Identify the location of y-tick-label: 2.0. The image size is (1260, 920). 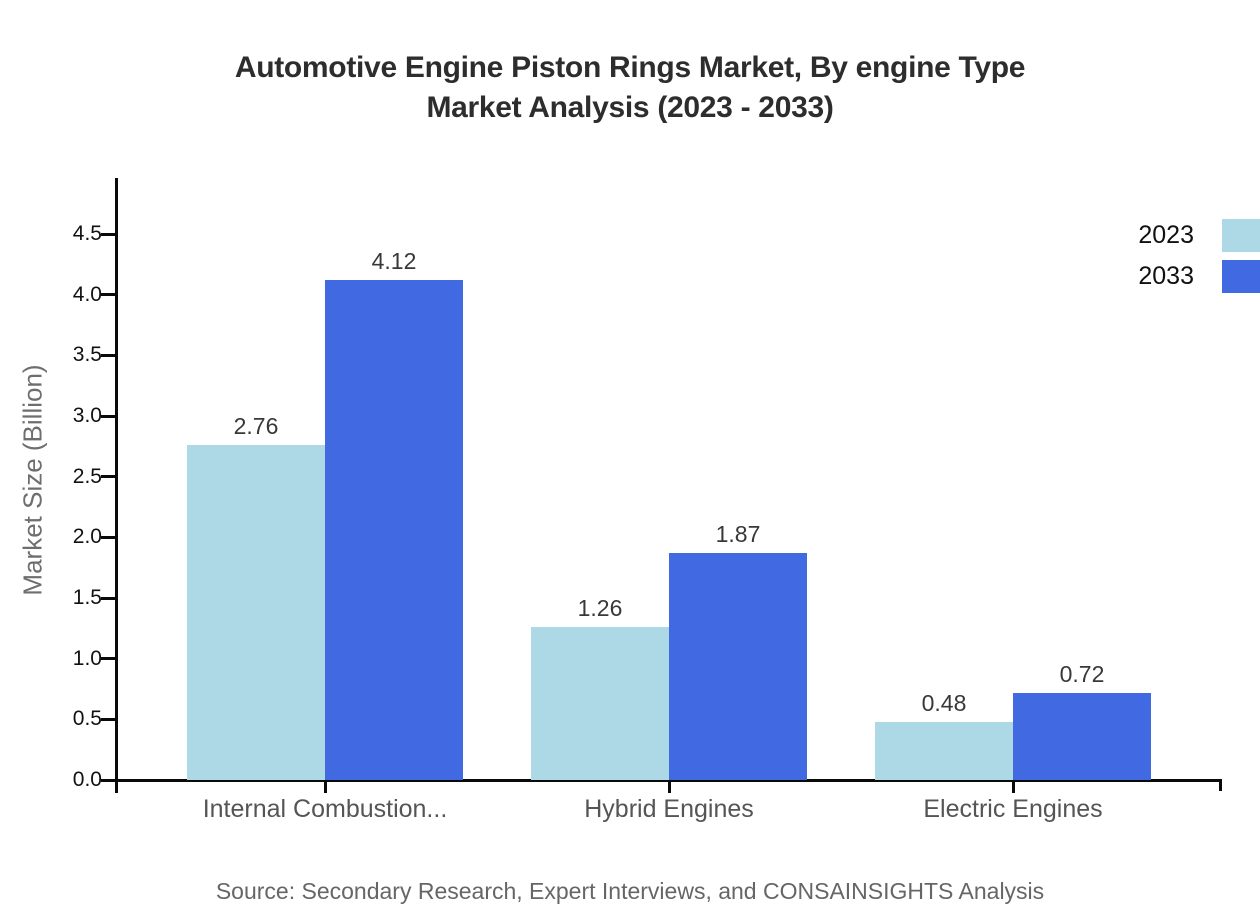
(87, 537).